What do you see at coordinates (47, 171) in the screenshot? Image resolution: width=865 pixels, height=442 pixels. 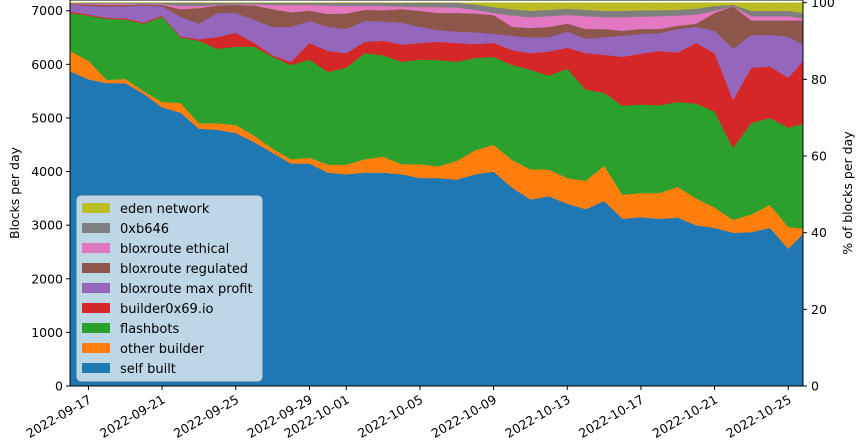 I see `y-tick-label: 4000` at bounding box center [47, 171].